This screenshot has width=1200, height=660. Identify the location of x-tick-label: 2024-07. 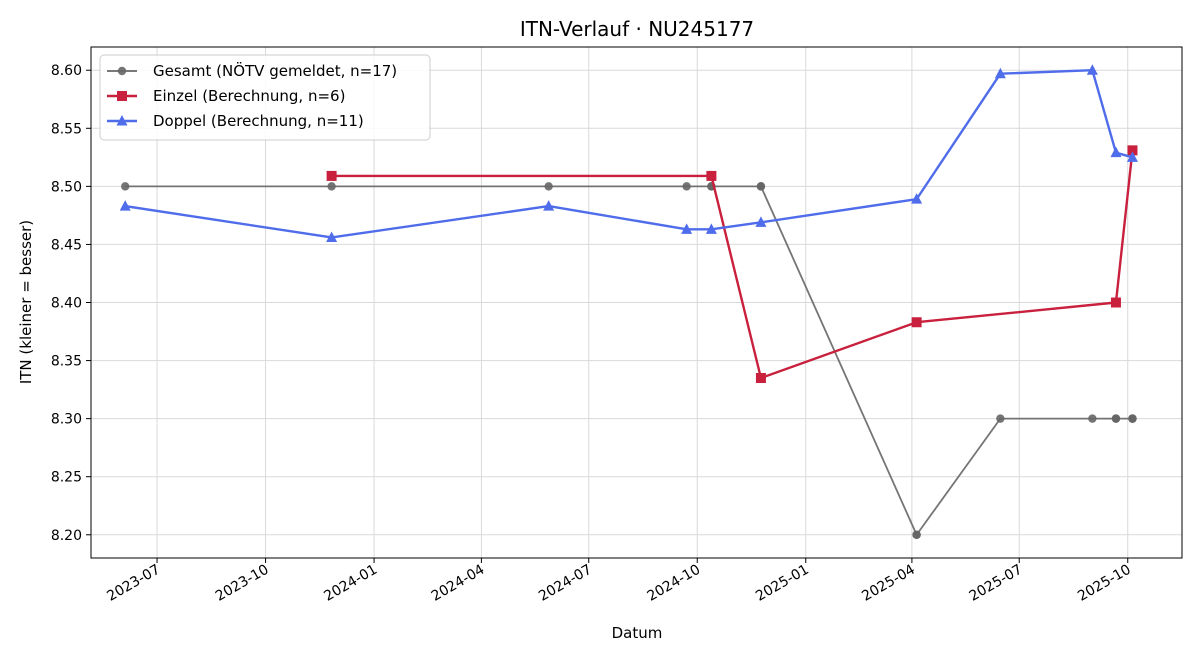
(565, 583).